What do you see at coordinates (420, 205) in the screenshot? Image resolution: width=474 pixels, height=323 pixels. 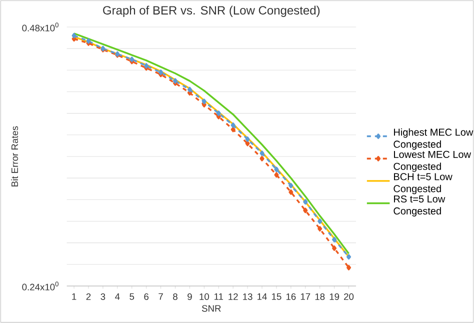 I see `legend-label: RS t=5 Low Congested` at bounding box center [420, 205].